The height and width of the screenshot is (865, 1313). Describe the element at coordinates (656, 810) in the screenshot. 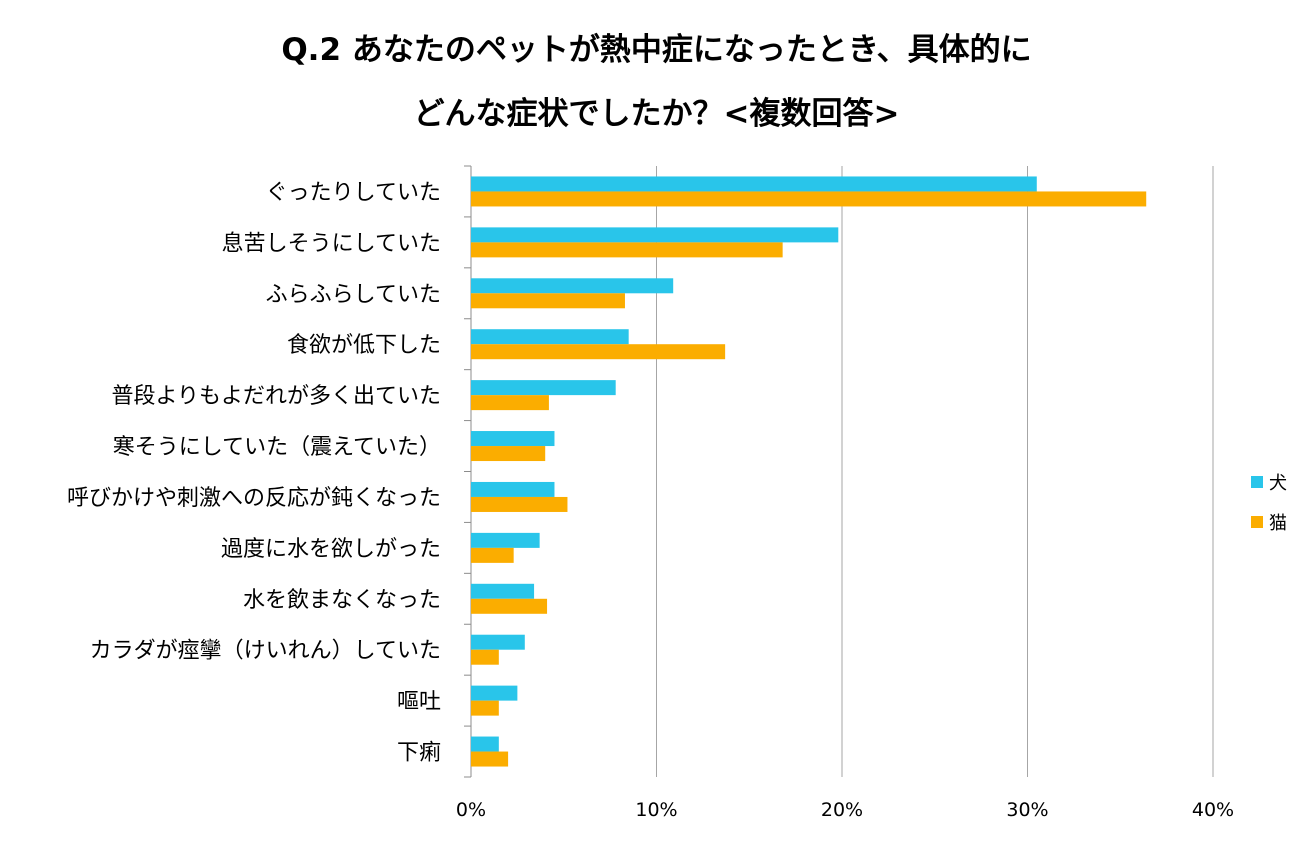

I see `x-tick-label: 10%` at that location.